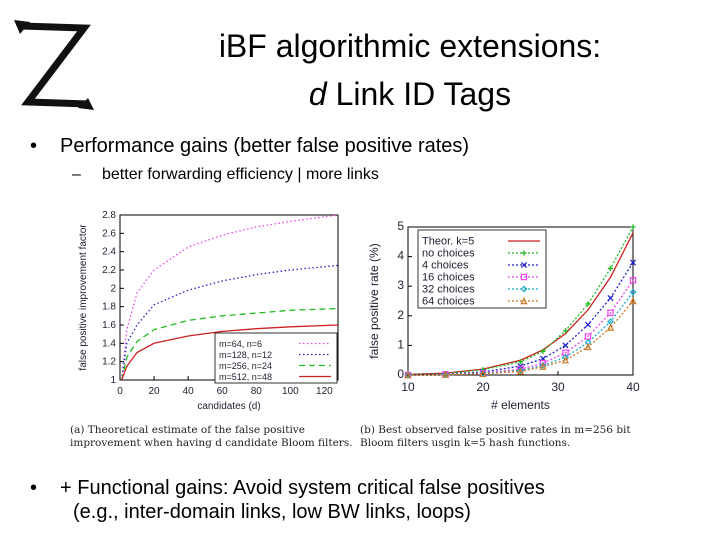 This screenshot has height=540, width=720. Describe the element at coordinates (400, 374) in the screenshot. I see `y-tick-label: 0` at that location.